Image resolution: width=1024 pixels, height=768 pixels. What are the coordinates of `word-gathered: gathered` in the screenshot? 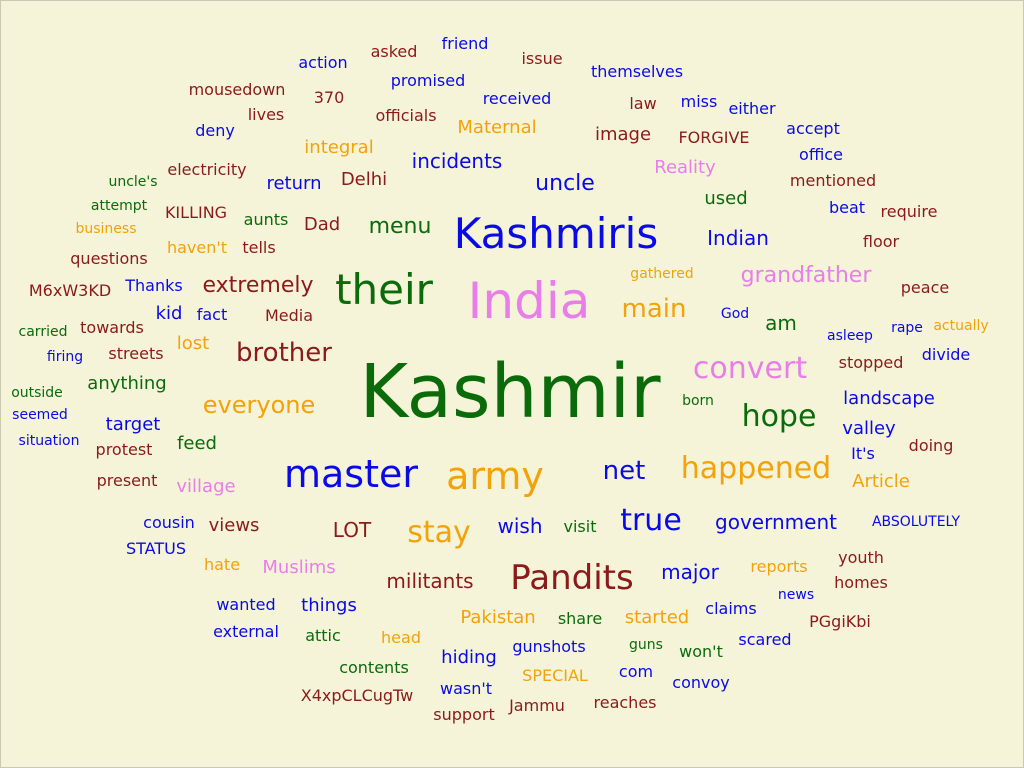 It's located at (662, 274).